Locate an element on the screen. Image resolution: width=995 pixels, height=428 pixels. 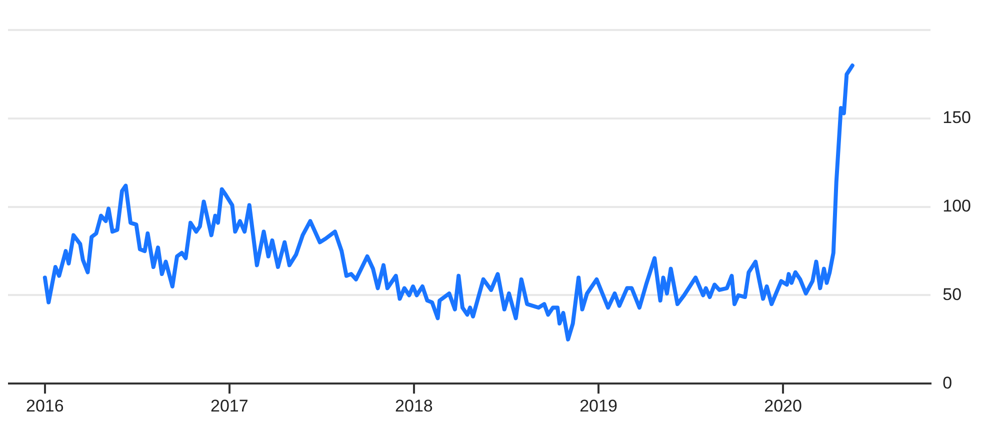
x-tick-label: 2017 is located at coordinates (229, 406).